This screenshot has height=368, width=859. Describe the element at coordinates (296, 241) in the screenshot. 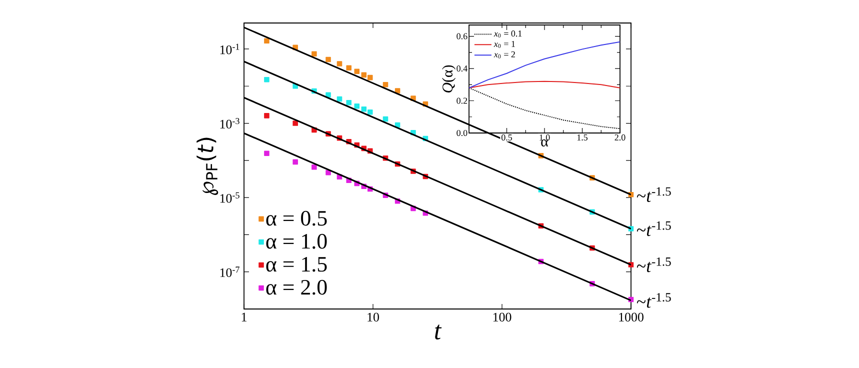

I see `legend-label: α = 1.0` at that location.